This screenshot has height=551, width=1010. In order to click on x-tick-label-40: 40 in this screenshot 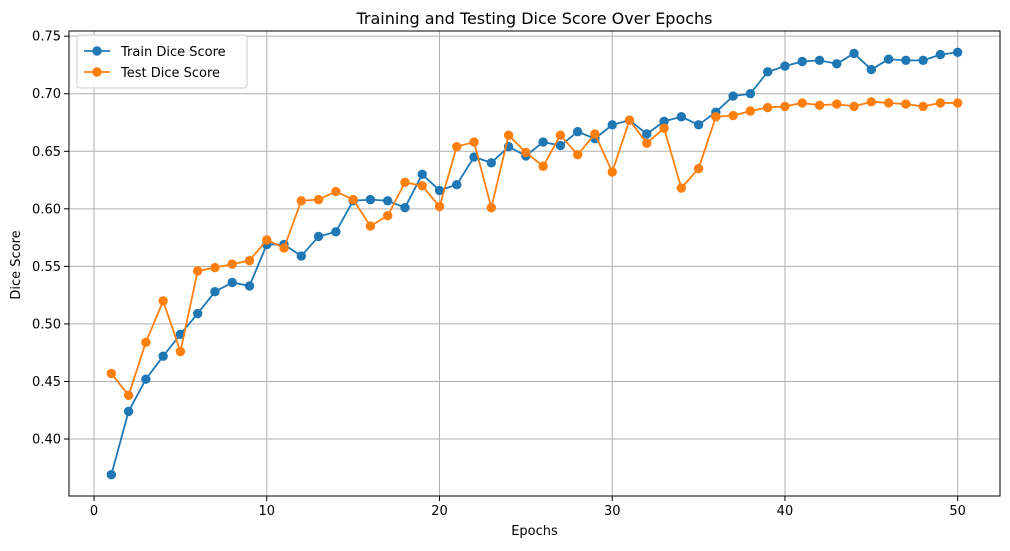, I will do `click(785, 511)`.